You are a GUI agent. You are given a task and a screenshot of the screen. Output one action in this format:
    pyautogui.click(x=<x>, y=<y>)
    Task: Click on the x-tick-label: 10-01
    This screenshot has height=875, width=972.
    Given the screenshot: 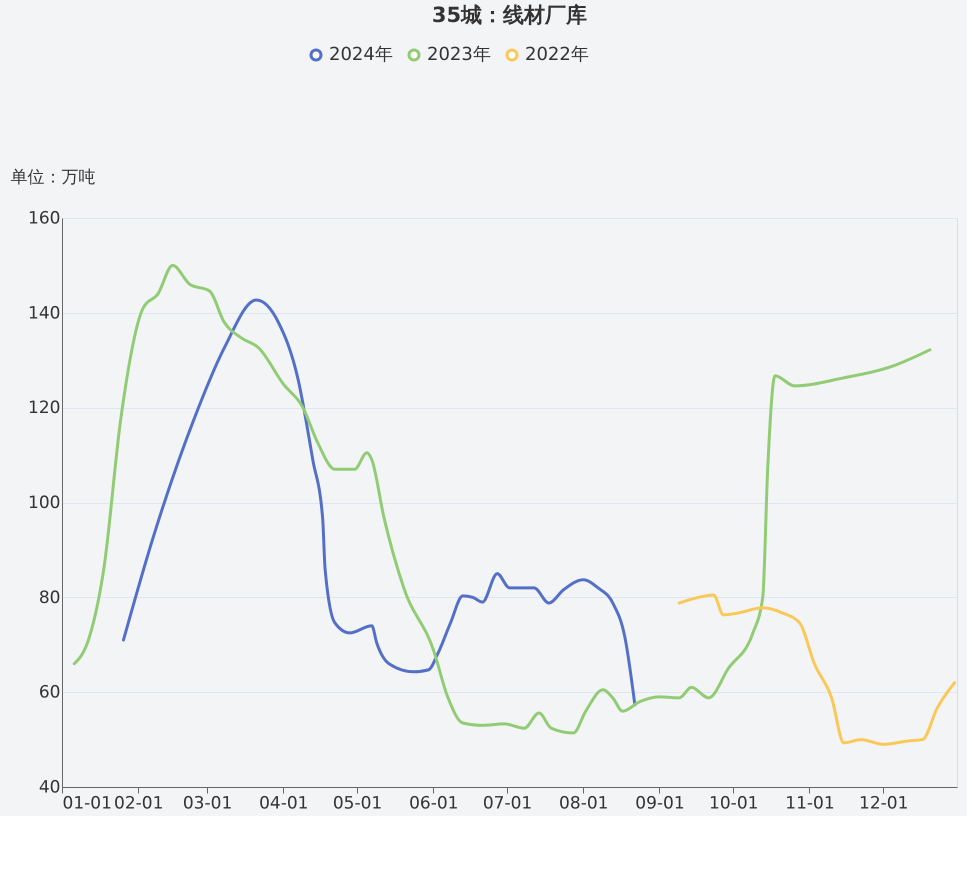 What is the action you would take?
    pyautogui.click(x=733, y=804)
    